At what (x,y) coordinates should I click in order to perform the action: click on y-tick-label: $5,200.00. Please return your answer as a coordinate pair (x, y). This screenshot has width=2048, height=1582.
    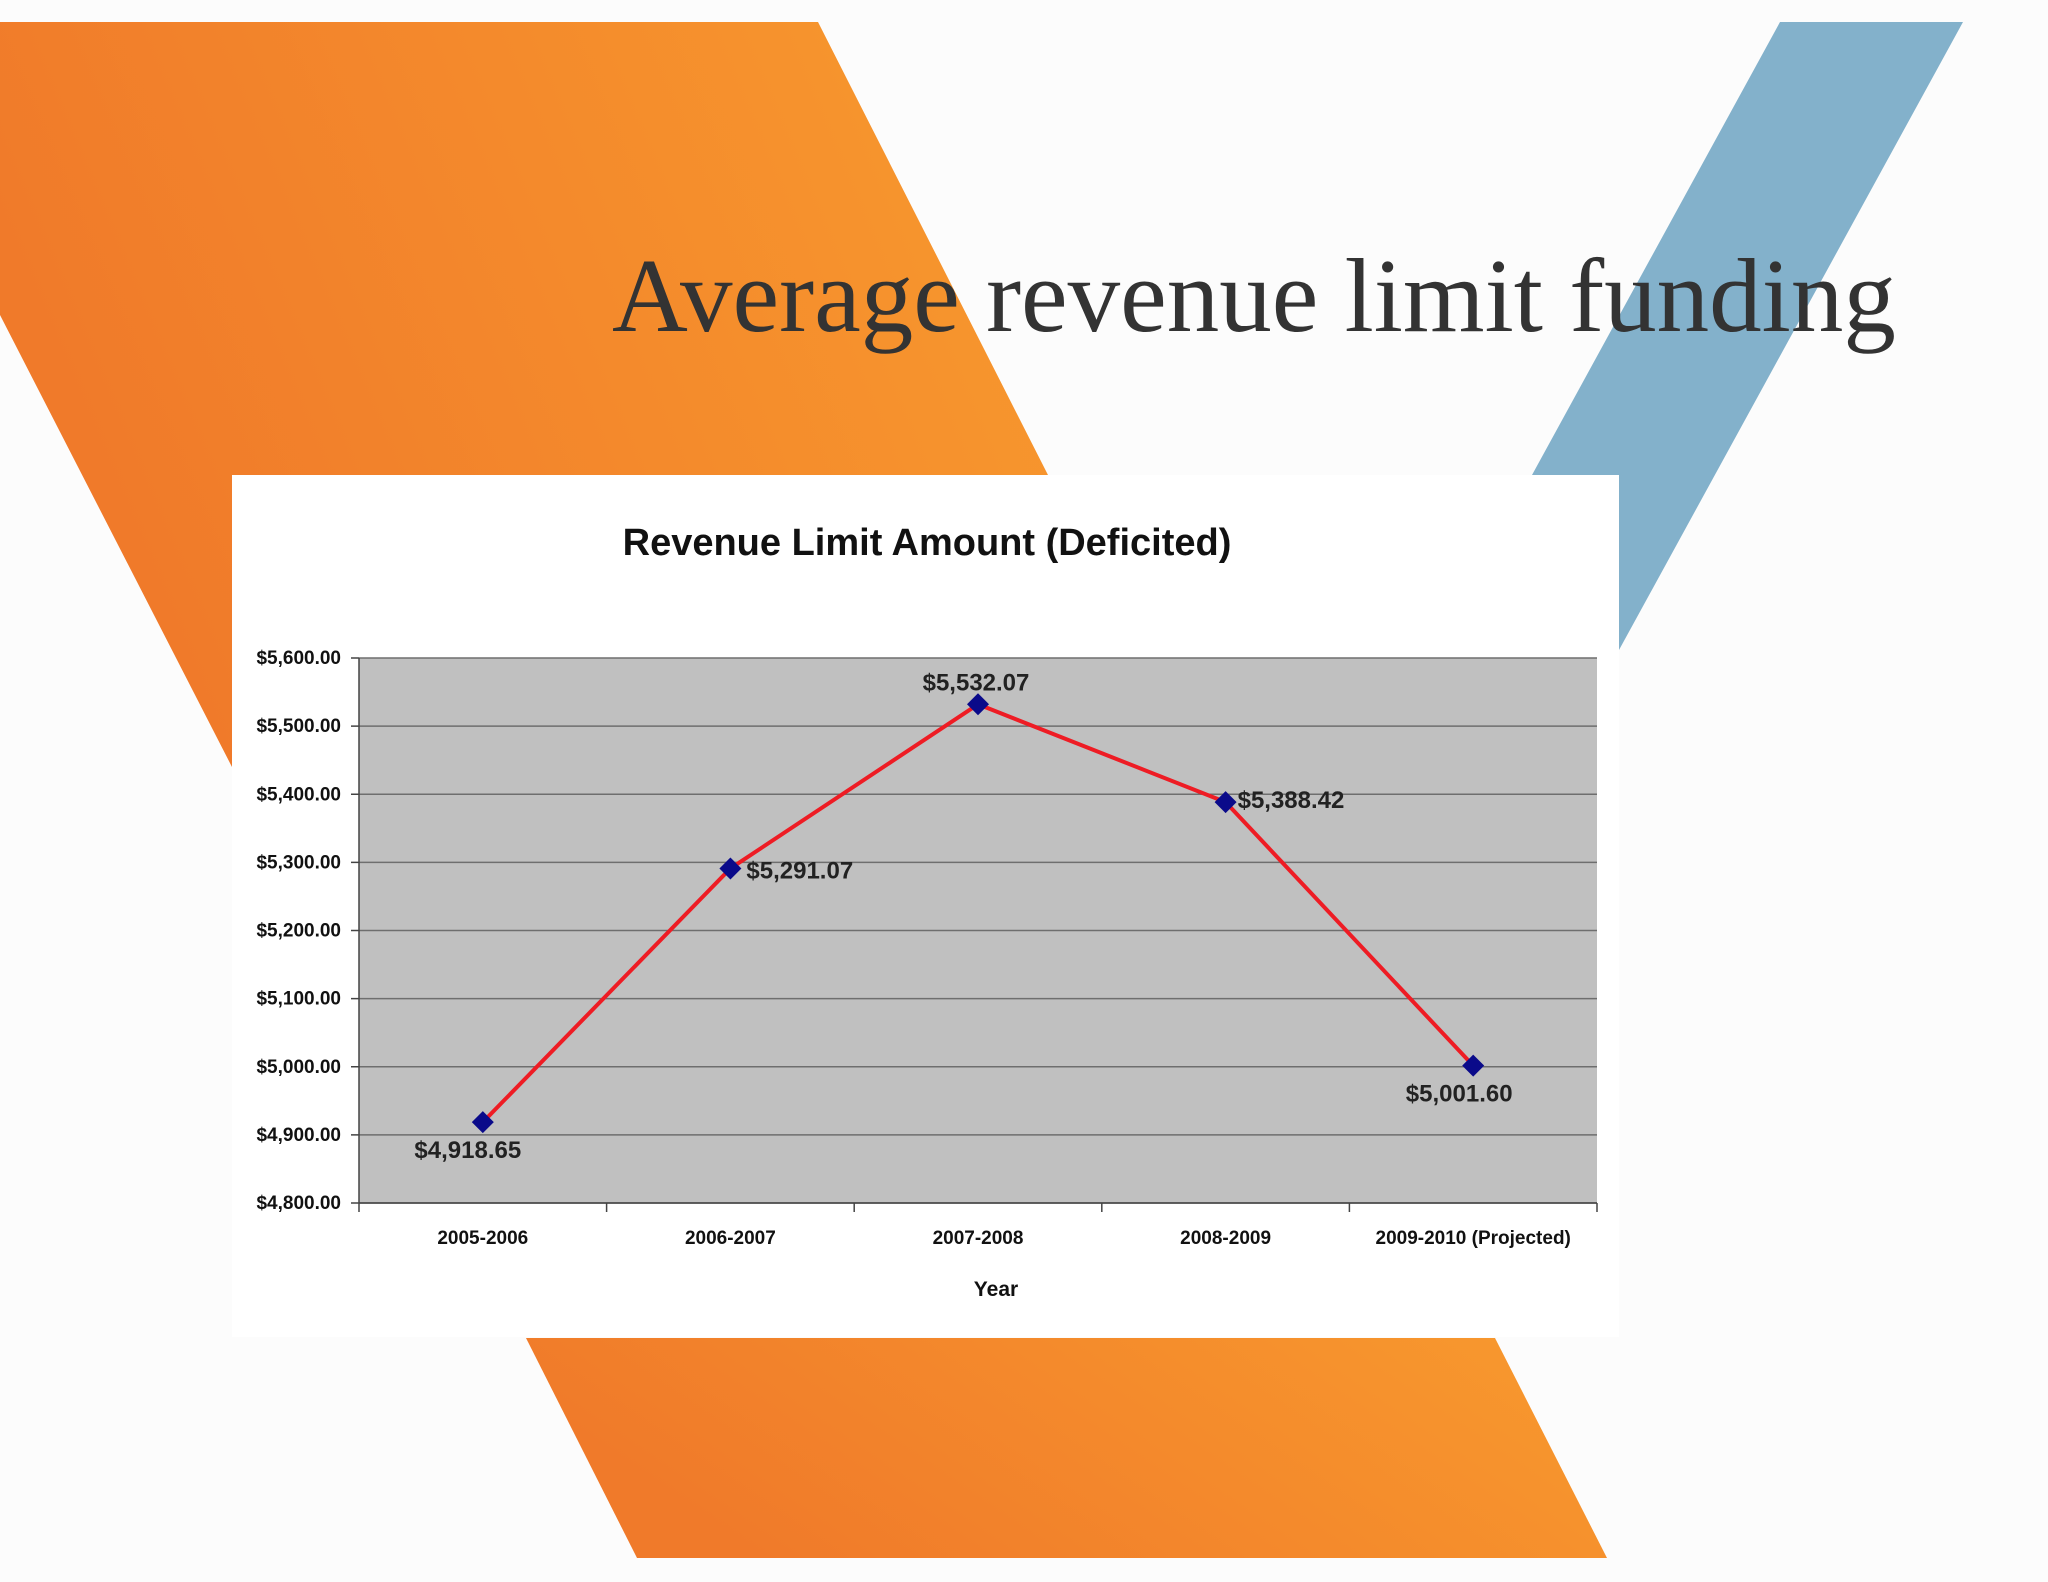
    Looking at the image, I should click on (298, 931).